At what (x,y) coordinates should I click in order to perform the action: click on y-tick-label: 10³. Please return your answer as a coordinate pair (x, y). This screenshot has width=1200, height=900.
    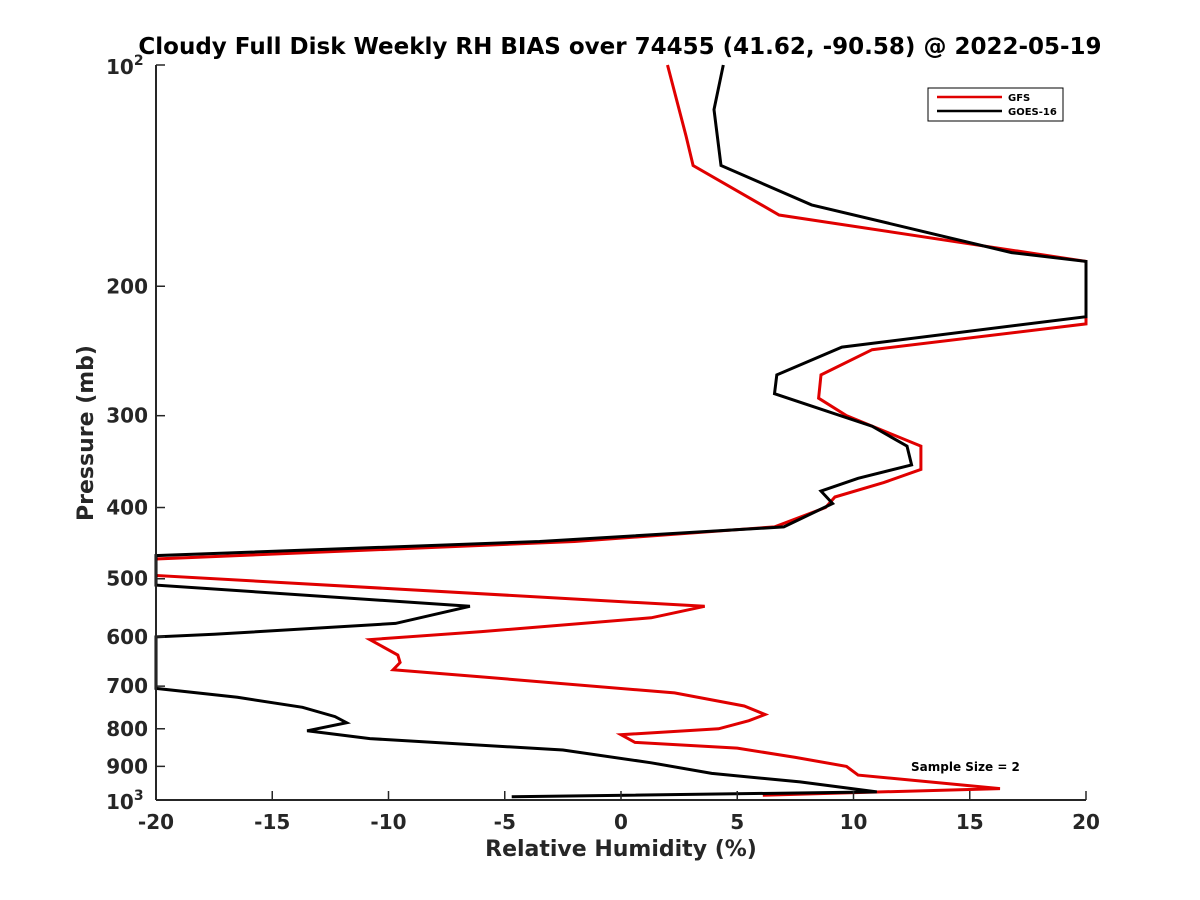
    Looking at the image, I should click on (125, 801).